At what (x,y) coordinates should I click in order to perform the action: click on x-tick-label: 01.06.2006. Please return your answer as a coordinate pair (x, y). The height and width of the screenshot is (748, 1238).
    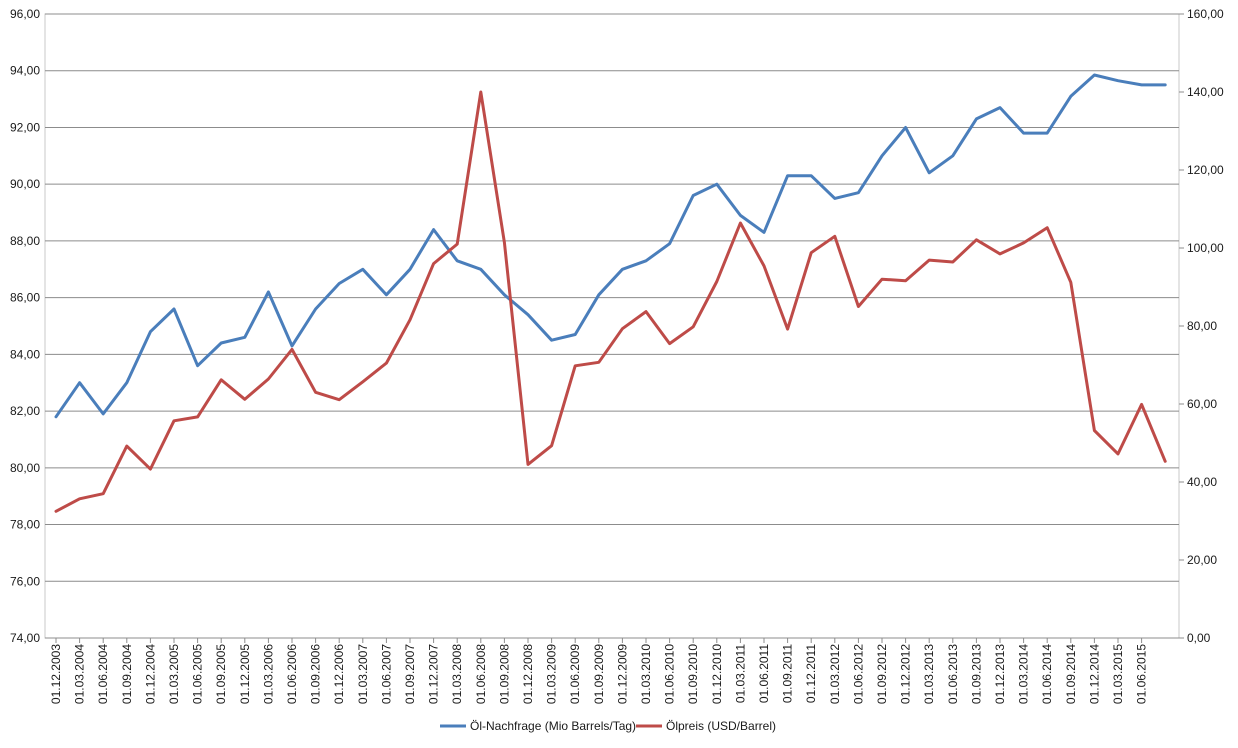
    Looking at the image, I should click on (292, 674).